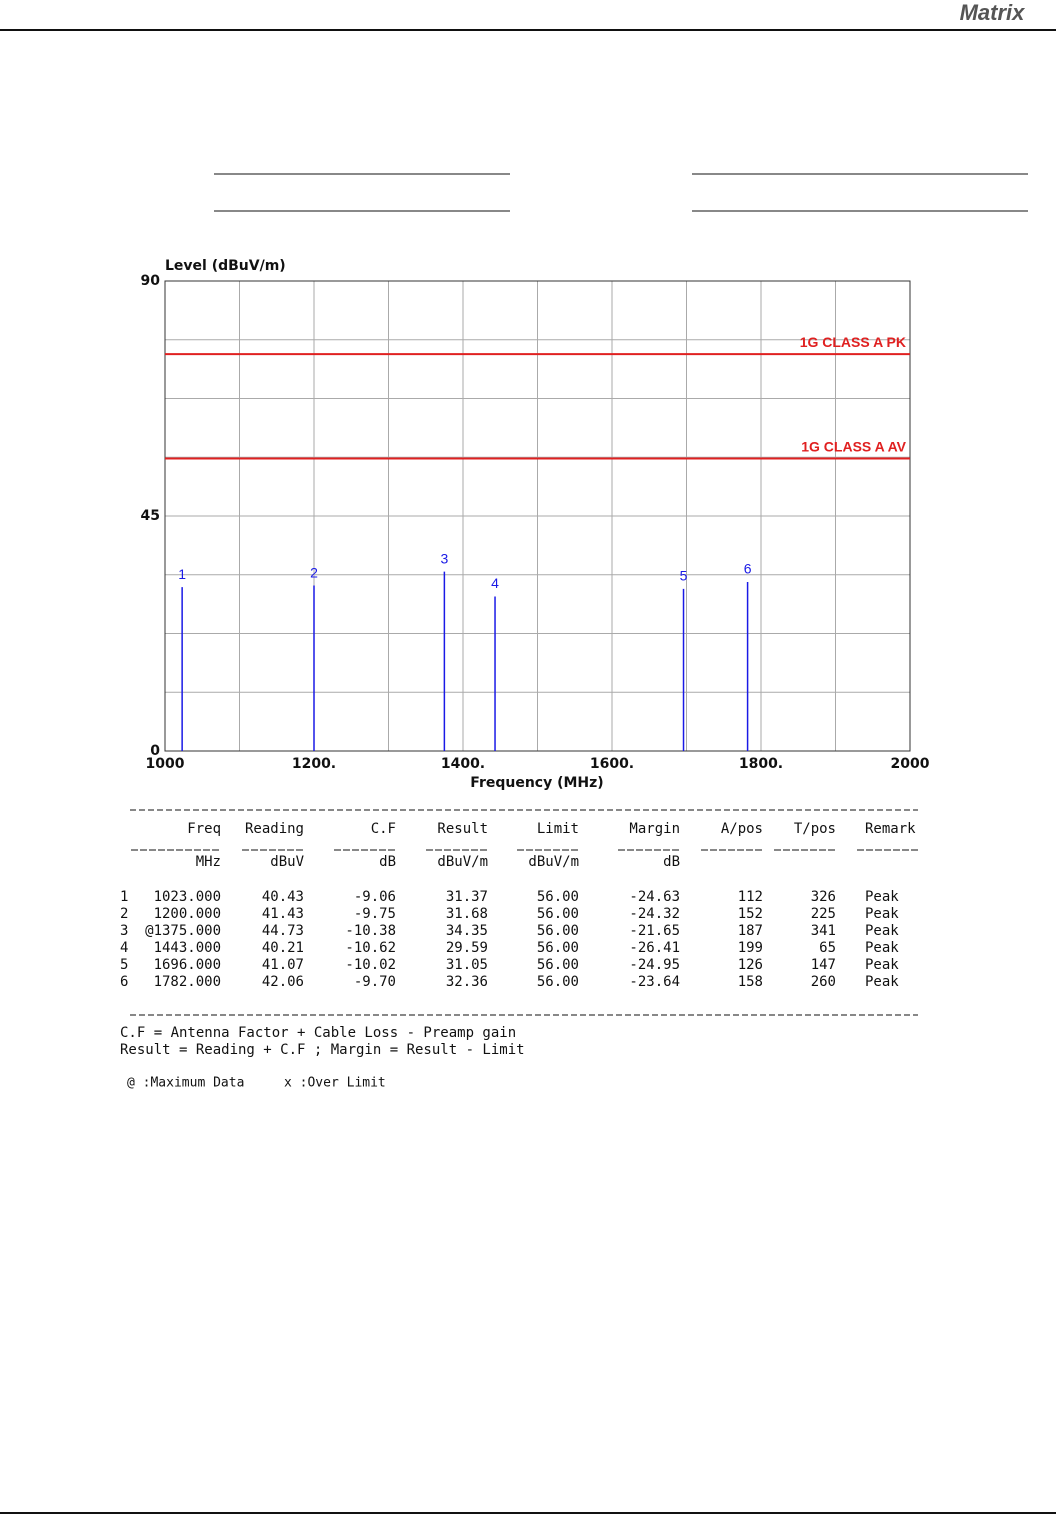 The height and width of the screenshot is (1515, 1056). What do you see at coordinates (467, 931) in the screenshot?
I see `table-cell: 34.35` at bounding box center [467, 931].